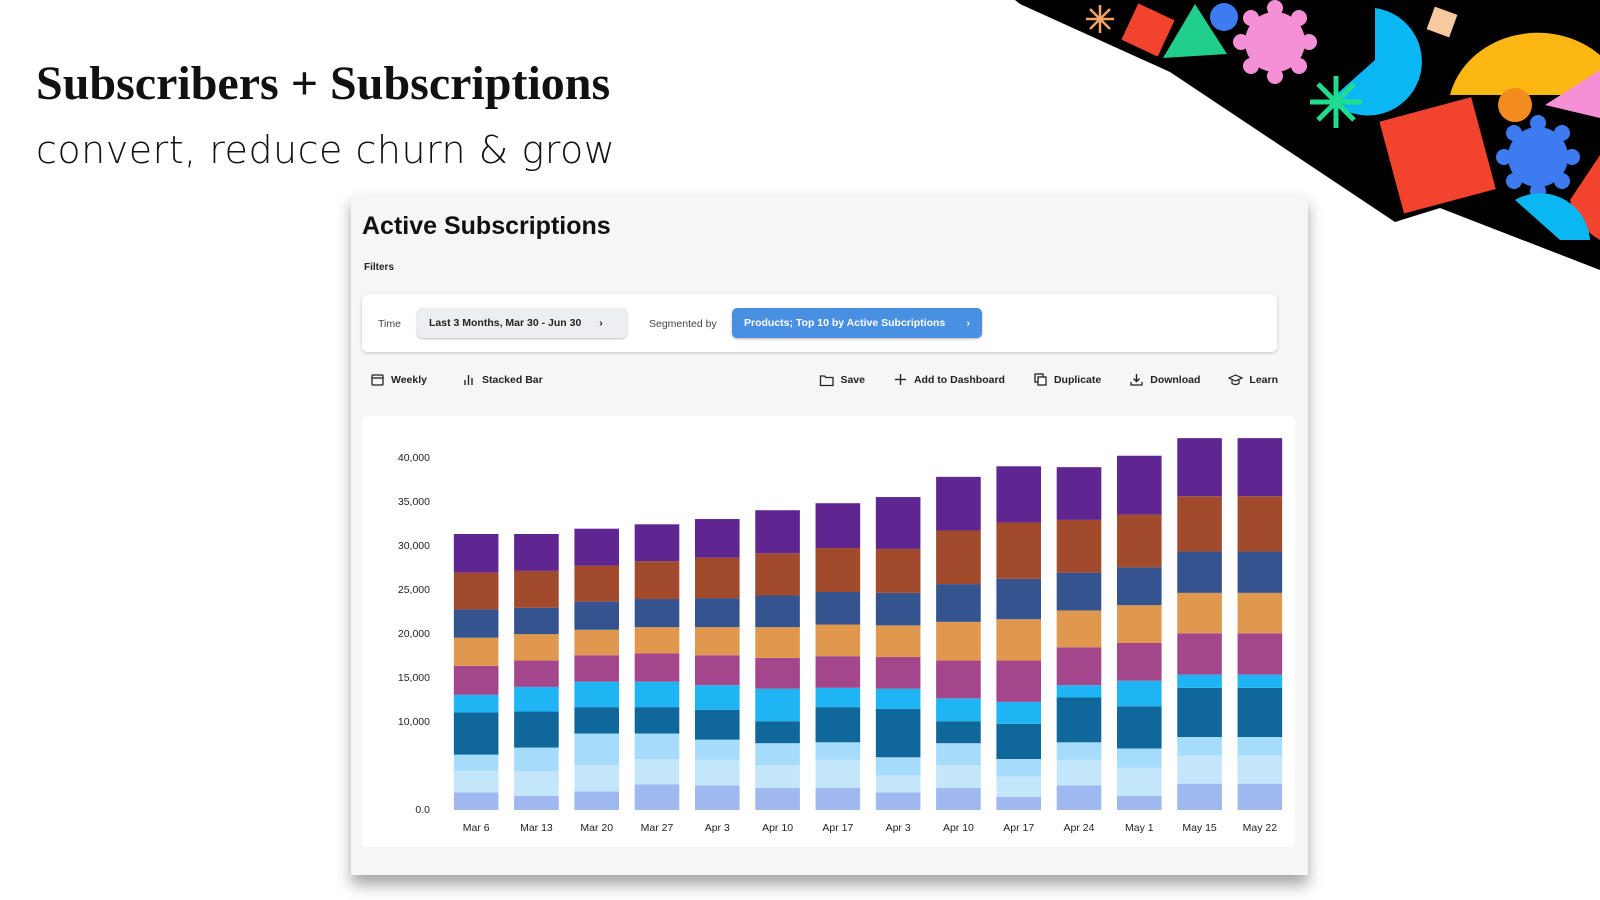 The height and width of the screenshot is (900, 1600). What do you see at coordinates (398, 379) in the screenshot?
I see `toolbar-button: Weekly` at bounding box center [398, 379].